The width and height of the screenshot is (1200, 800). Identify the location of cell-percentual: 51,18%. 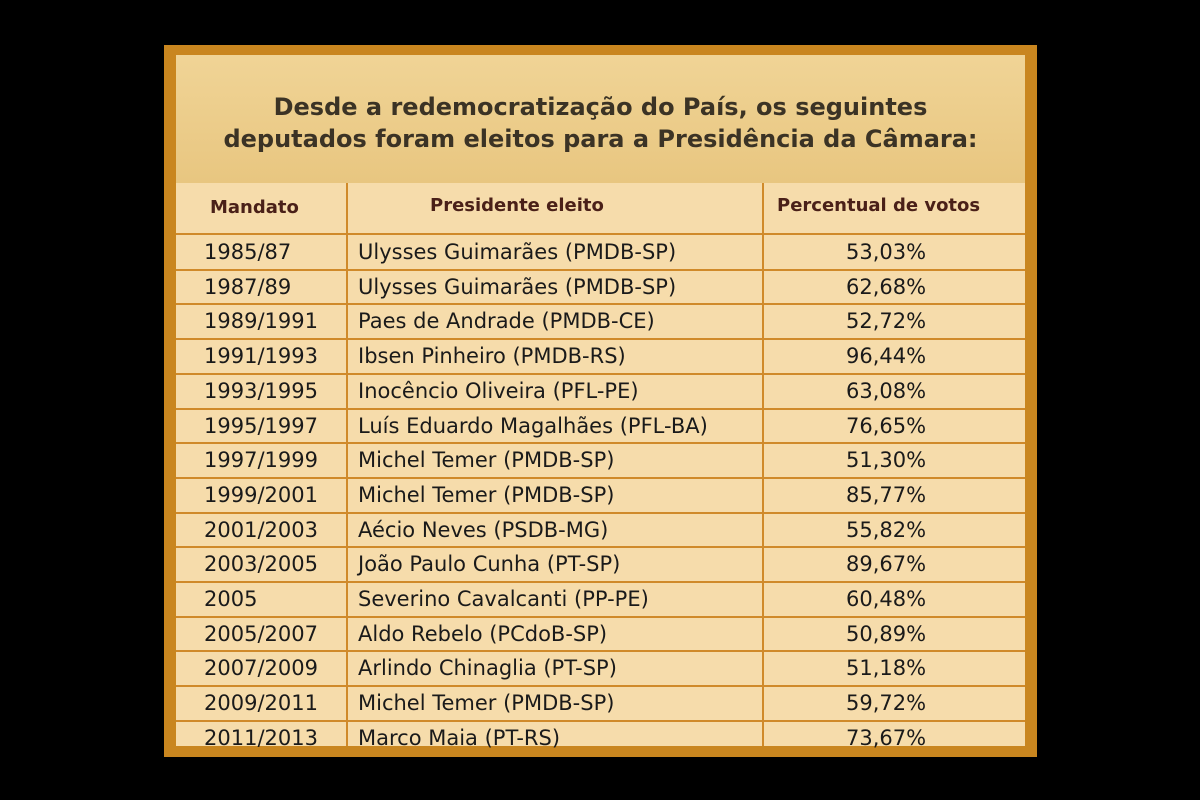
(886, 668).